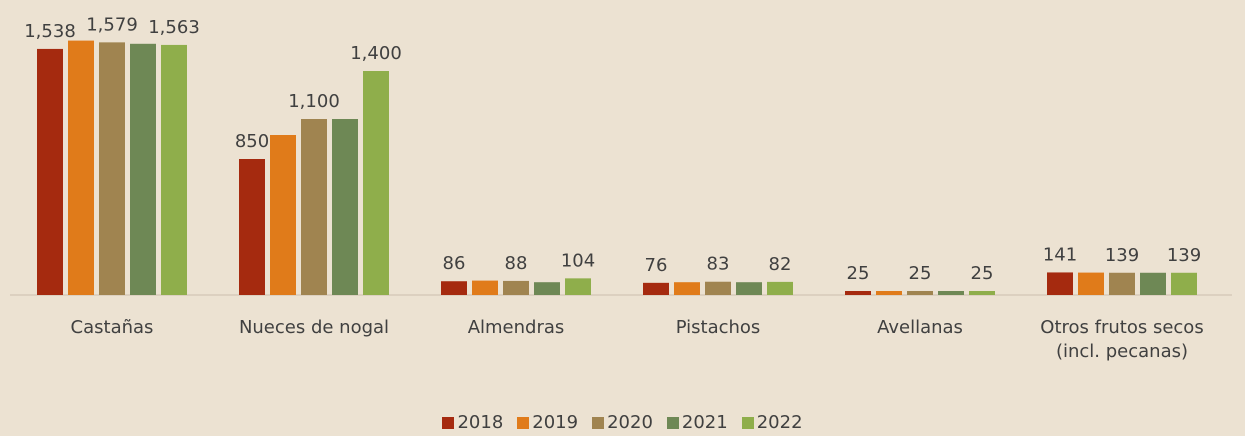  I want to click on data-label: 1,100, so click(314, 101).